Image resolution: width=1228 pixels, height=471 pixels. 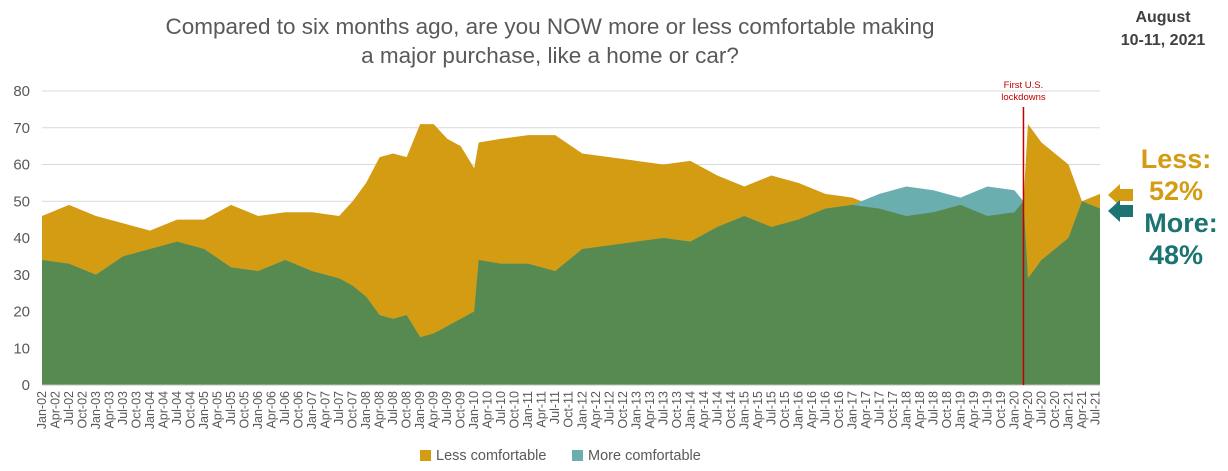 What do you see at coordinates (920, 410) in the screenshot?
I see `x-tick-label: Apr-18` at bounding box center [920, 410].